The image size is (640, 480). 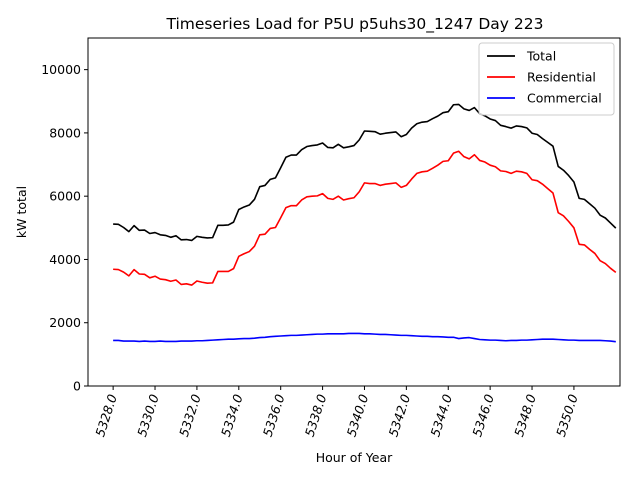 I want to click on series-line-commercial, so click(x=364, y=337).